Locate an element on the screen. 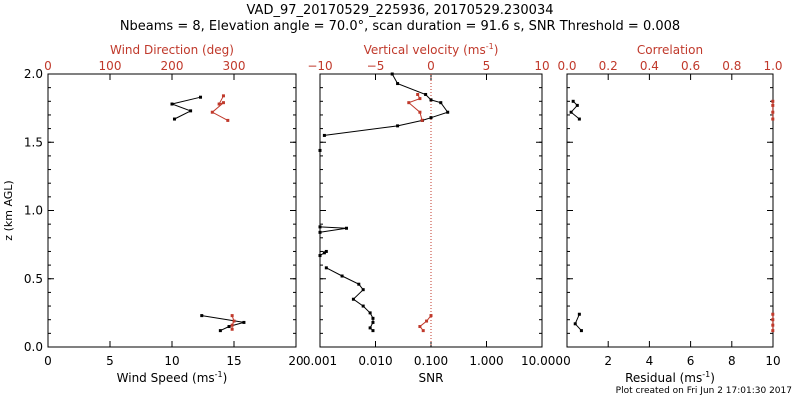  x-tick-label: 0.100 is located at coordinates (431, 361).